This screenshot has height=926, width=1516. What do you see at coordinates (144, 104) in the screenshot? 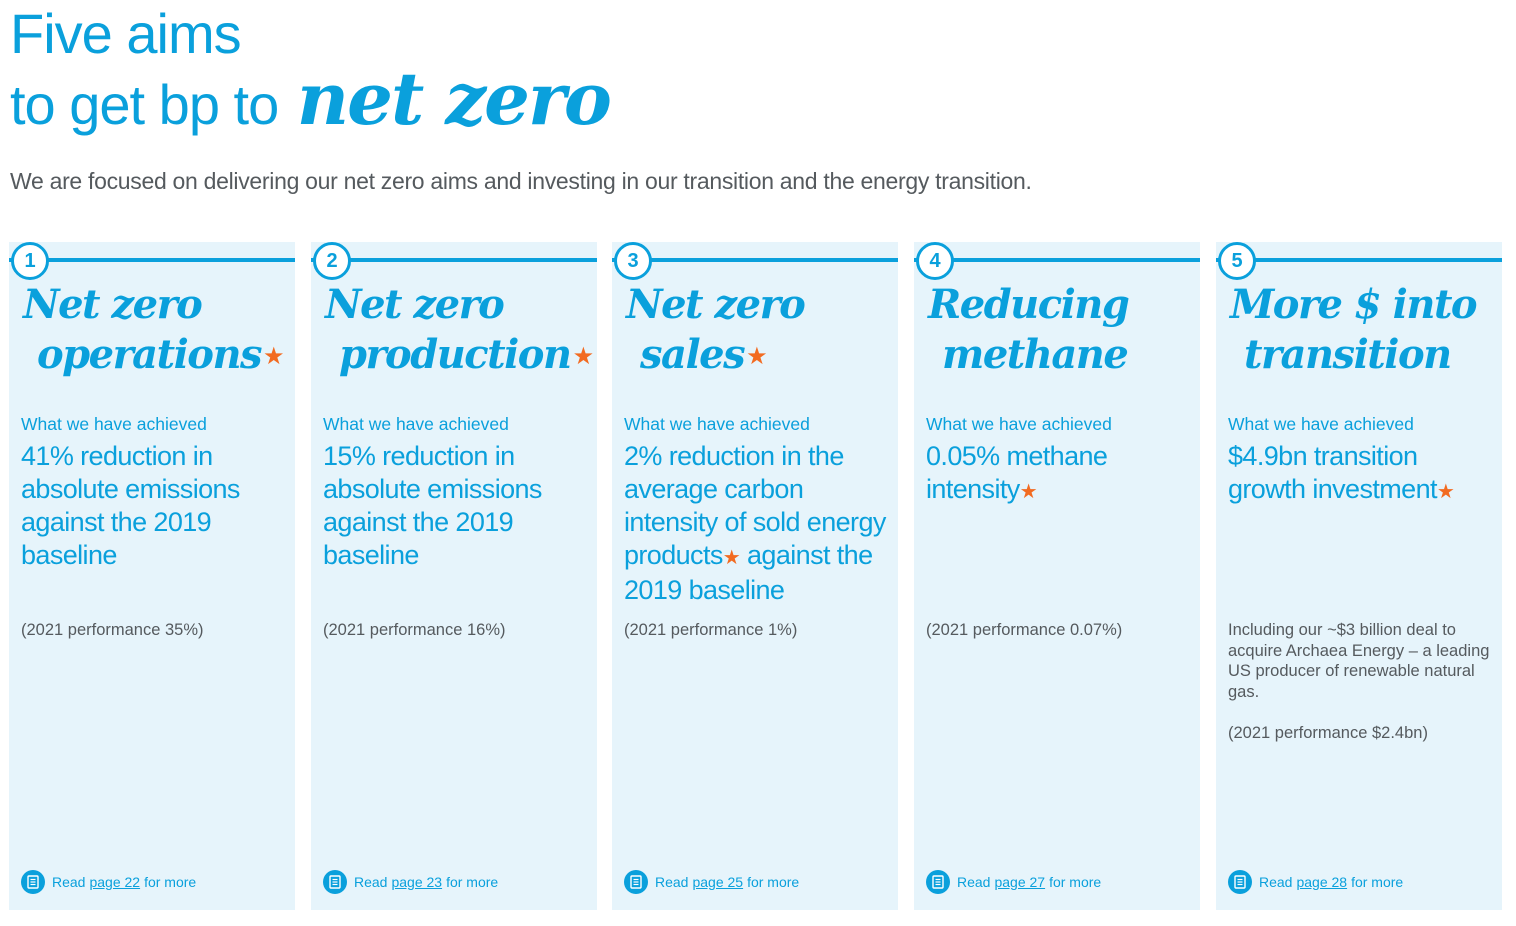
I see `title-prefix: to get bp to` at bounding box center [144, 104].